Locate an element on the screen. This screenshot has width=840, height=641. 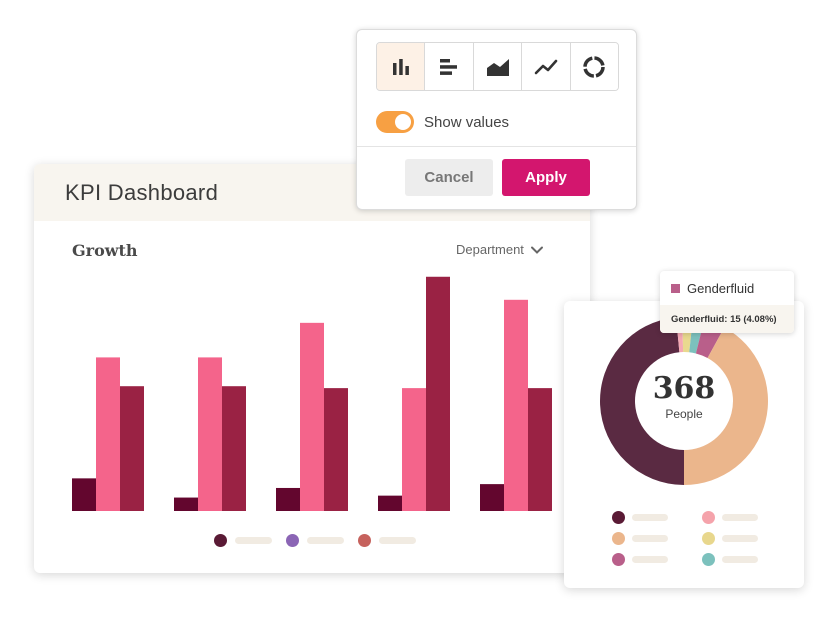
chart-type-donut-button is located at coordinates (594, 66).